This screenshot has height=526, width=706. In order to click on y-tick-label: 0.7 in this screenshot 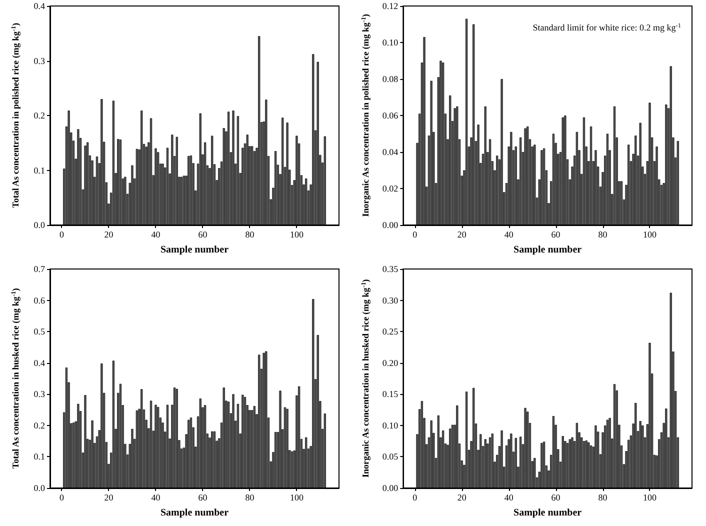, I will do `click(40, 269)`.